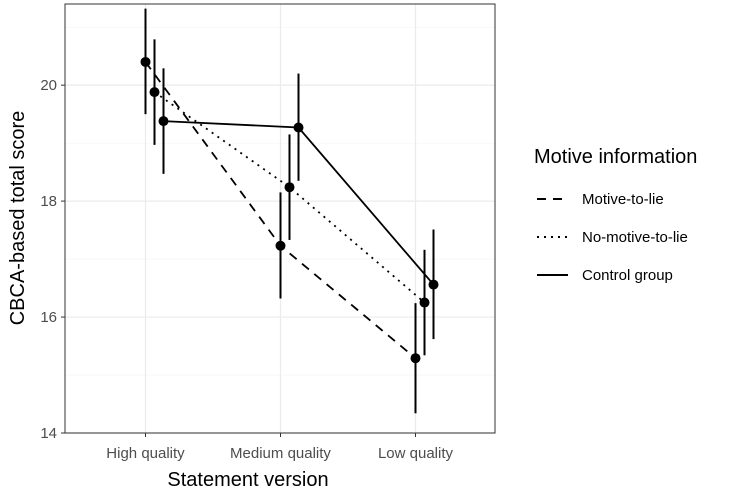  I want to click on x-tick-label: Low quality, so click(416, 453).